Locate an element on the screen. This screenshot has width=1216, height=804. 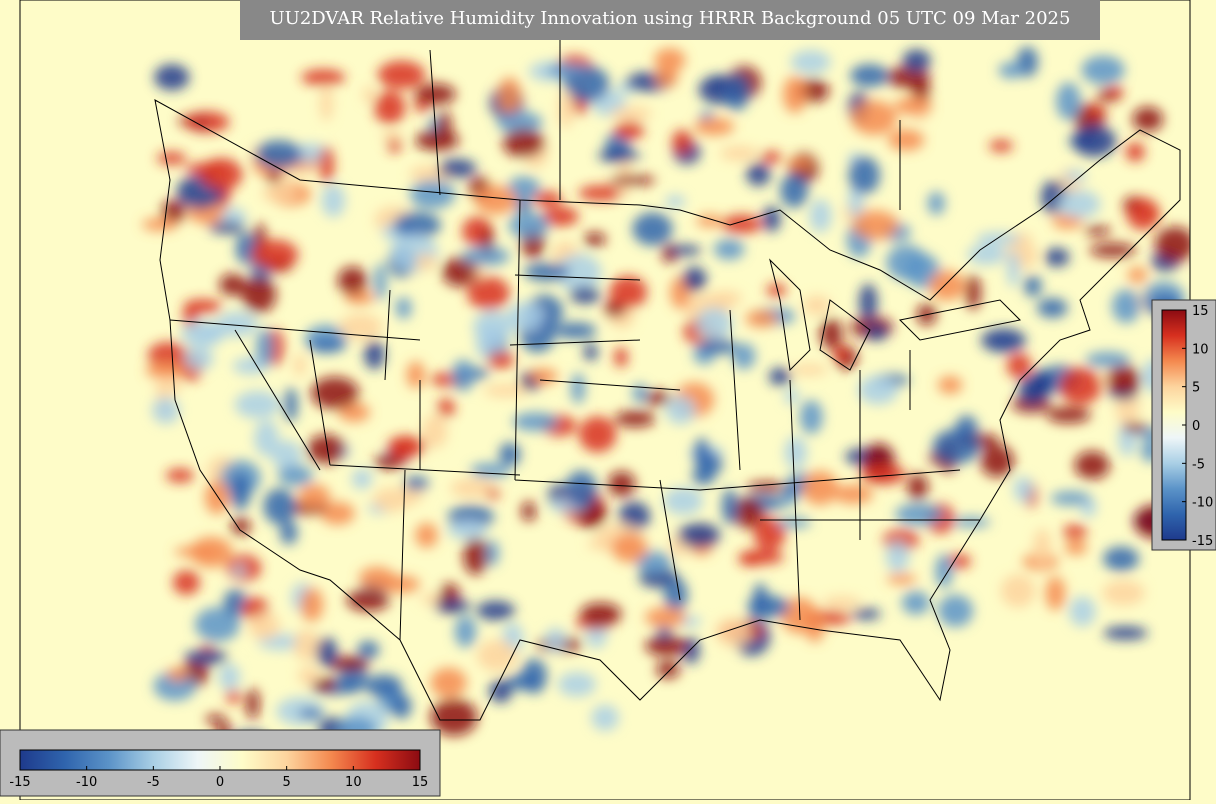
title-box is located at coordinates (670, 20).